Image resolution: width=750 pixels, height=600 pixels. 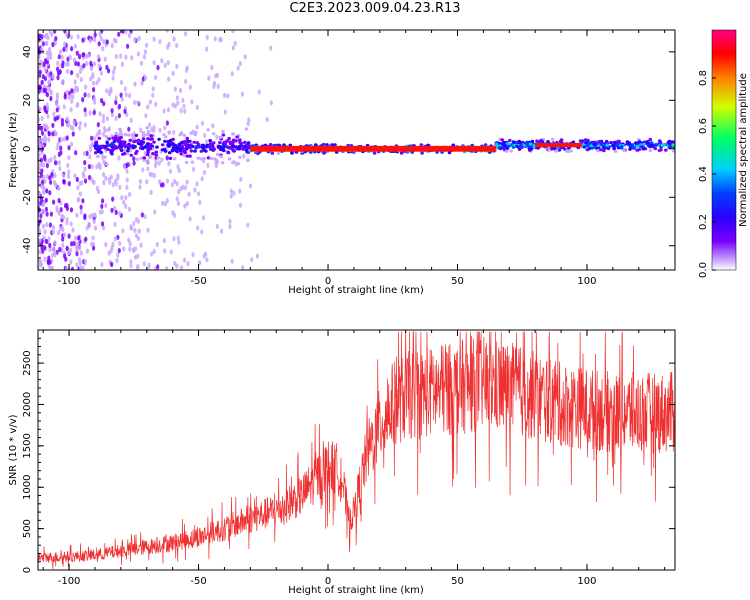 What do you see at coordinates (198, 581) in the screenshot?
I see `bottom-x-tick-label: -50` at bounding box center [198, 581].